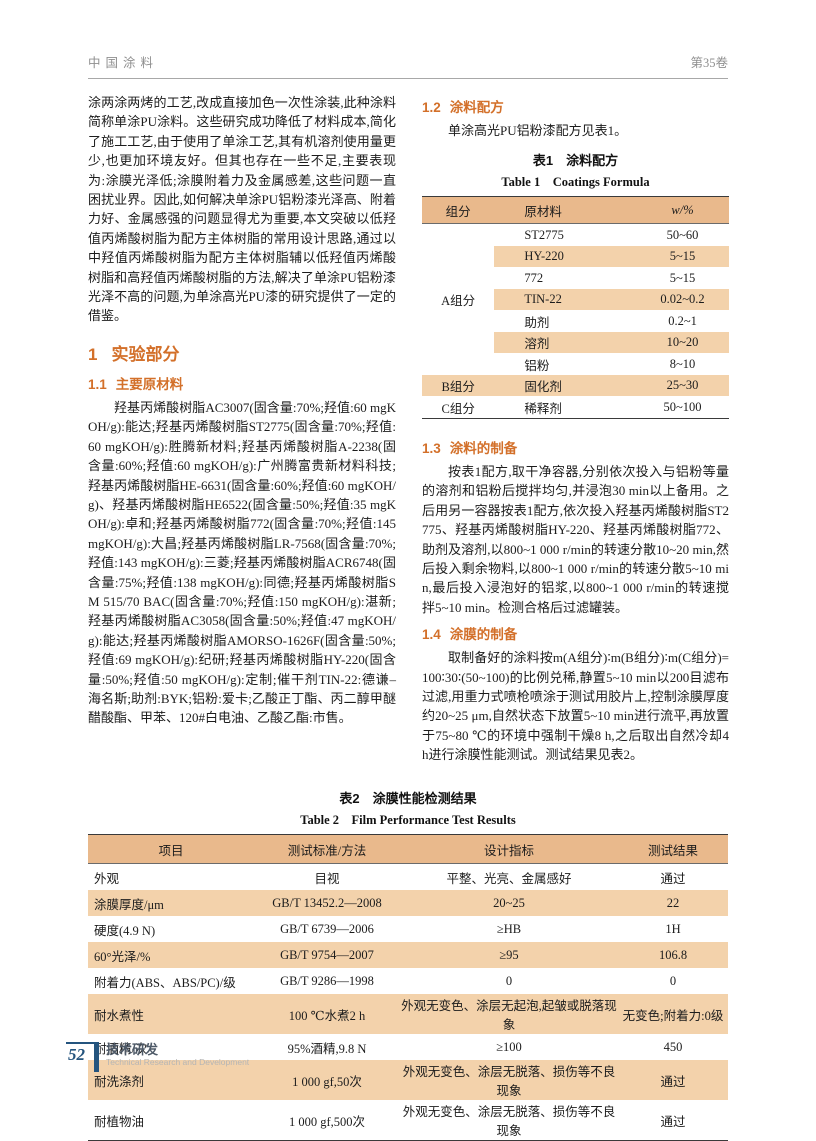  I want to click on table-header-cell: 项目, so click(171, 849).